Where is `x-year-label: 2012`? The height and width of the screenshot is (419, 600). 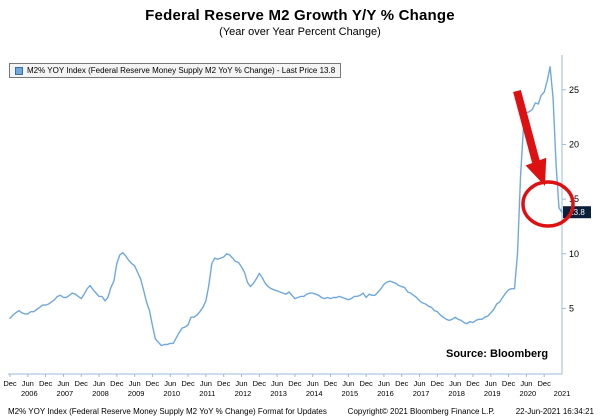 x-year-label: 2012 is located at coordinates (243, 393).